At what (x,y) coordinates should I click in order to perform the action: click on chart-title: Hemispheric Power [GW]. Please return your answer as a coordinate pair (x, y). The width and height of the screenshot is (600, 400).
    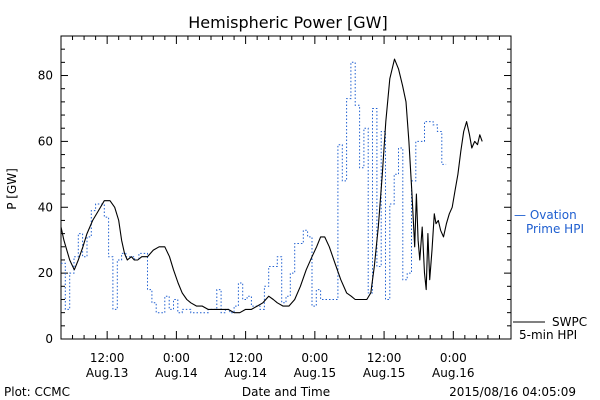
    Looking at the image, I should click on (287, 22).